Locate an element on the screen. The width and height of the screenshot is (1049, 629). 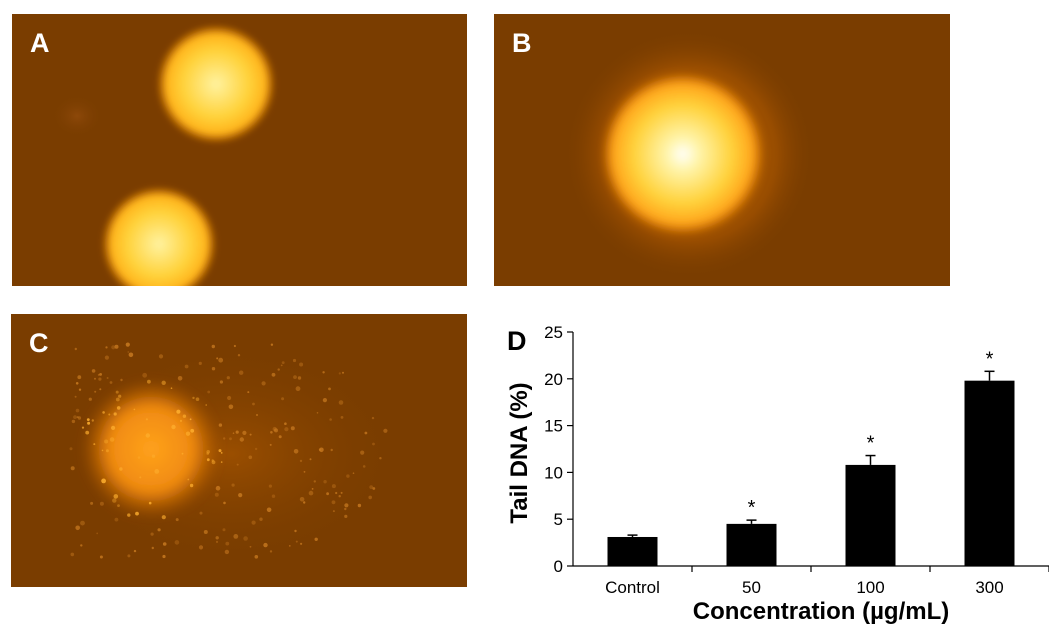
y-tick-label: 25 is located at coordinates (553, 332).